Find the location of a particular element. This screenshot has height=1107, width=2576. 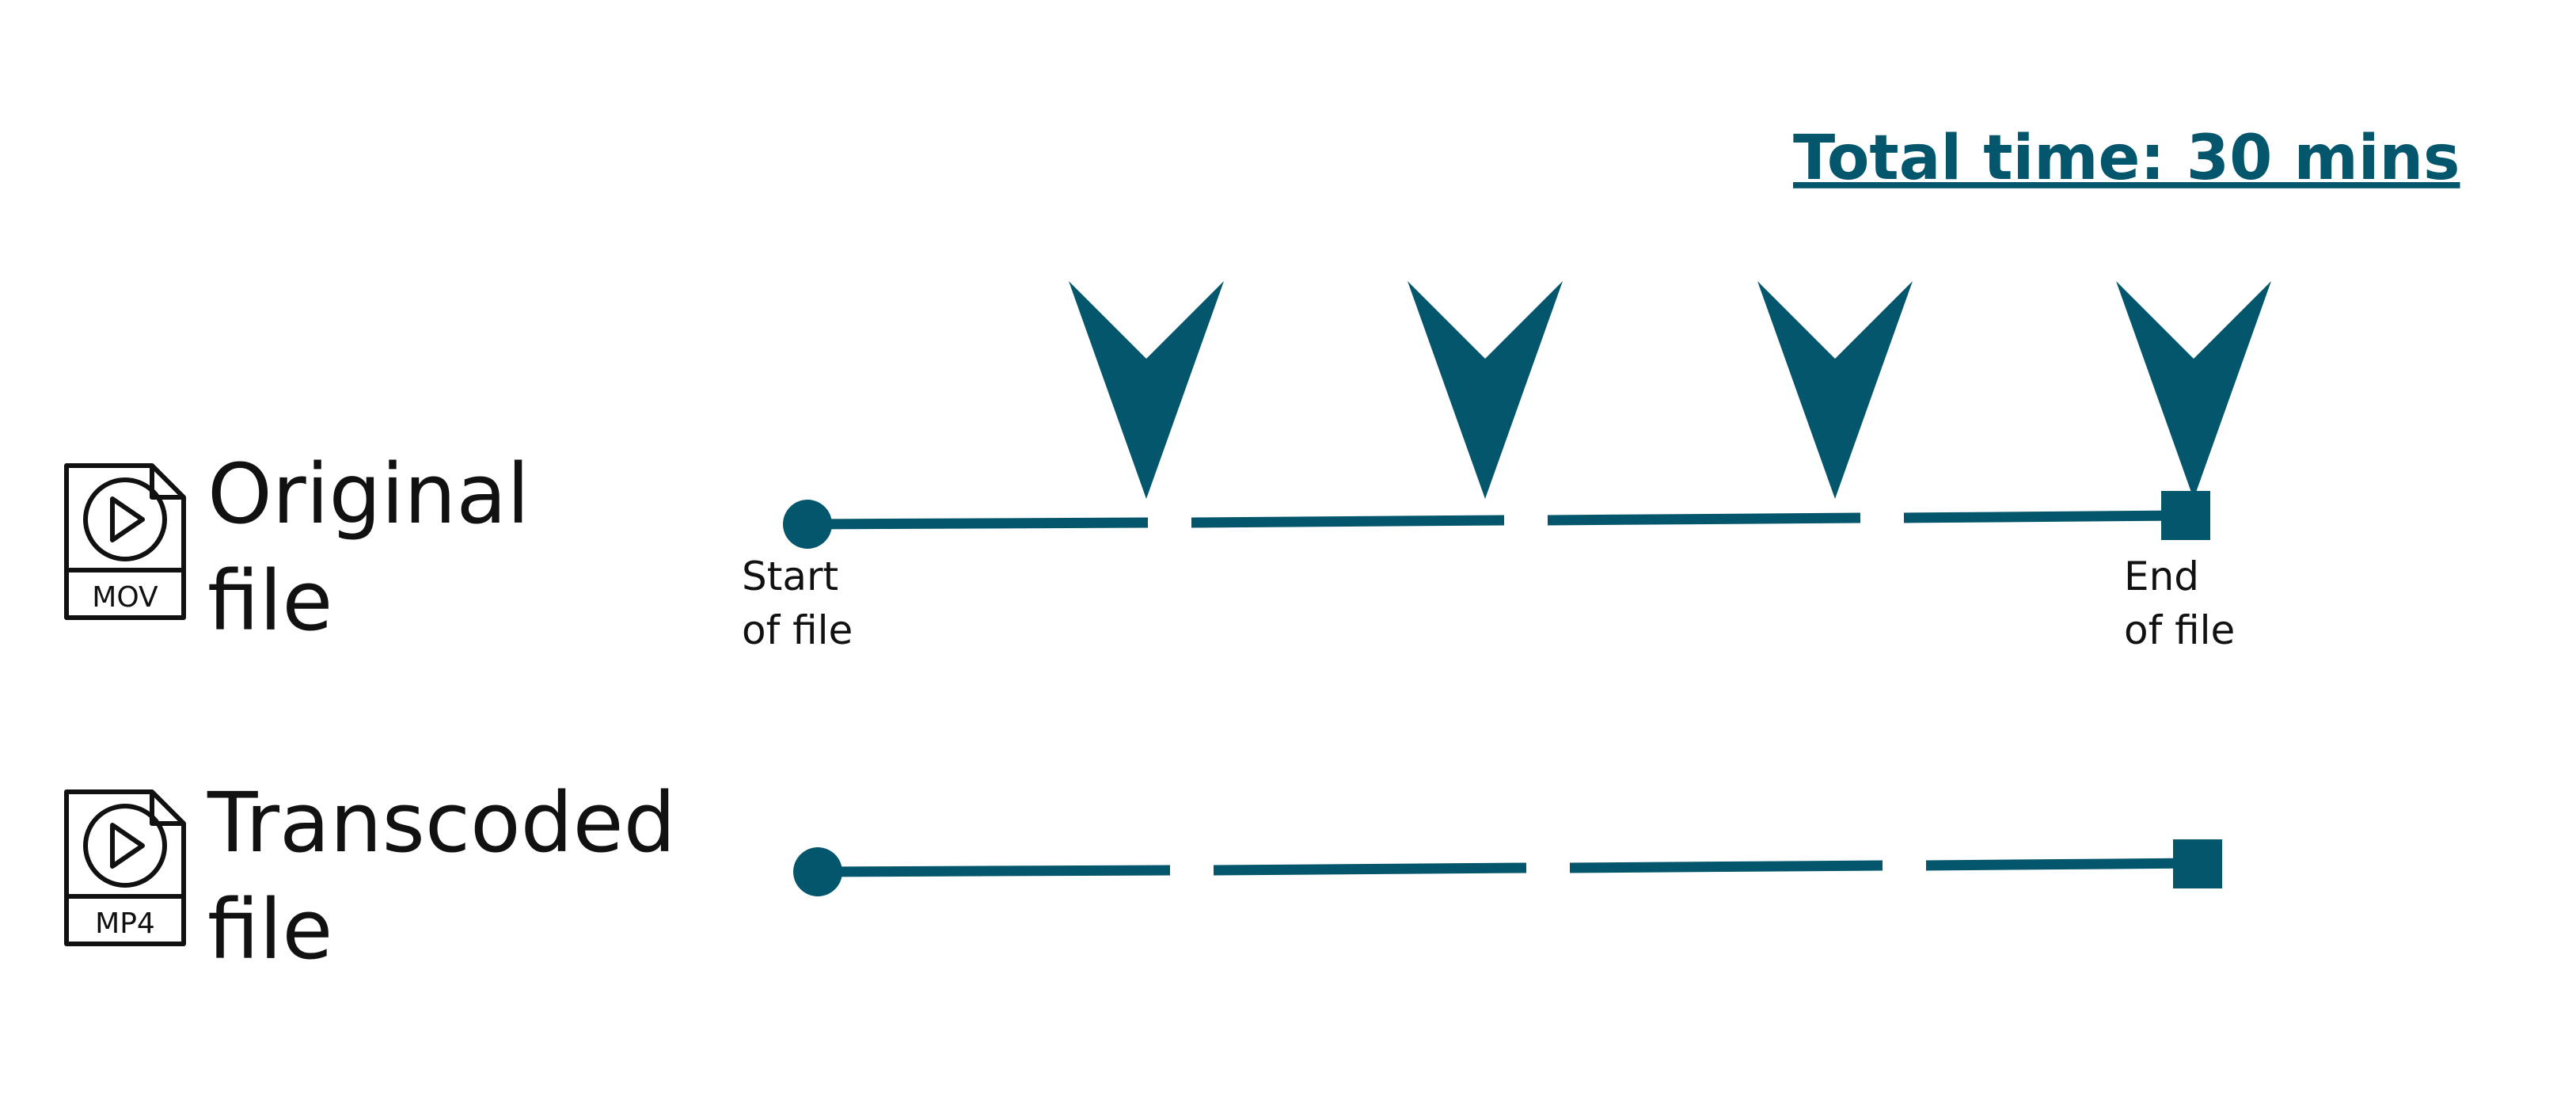

transcoded-file-label-line2: file is located at coordinates (269, 930).